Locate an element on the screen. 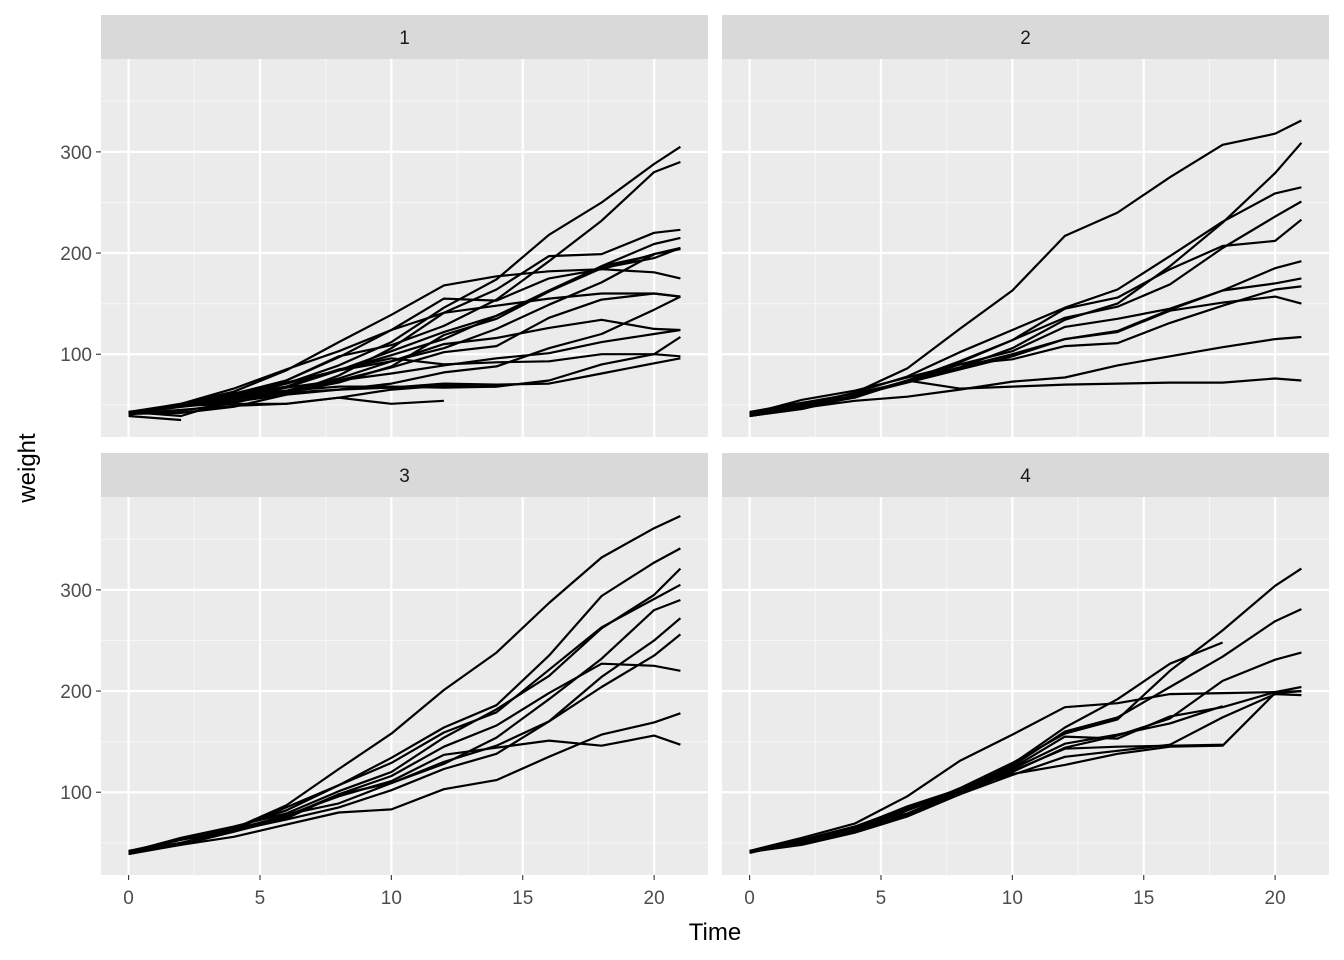 The width and height of the screenshot is (1344, 960). y-axis-title: weight is located at coordinates (27, 468).